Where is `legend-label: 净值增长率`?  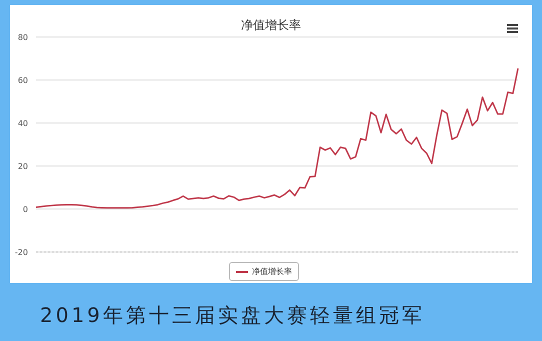 legend-label: 净值增长率 is located at coordinates (272, 271).